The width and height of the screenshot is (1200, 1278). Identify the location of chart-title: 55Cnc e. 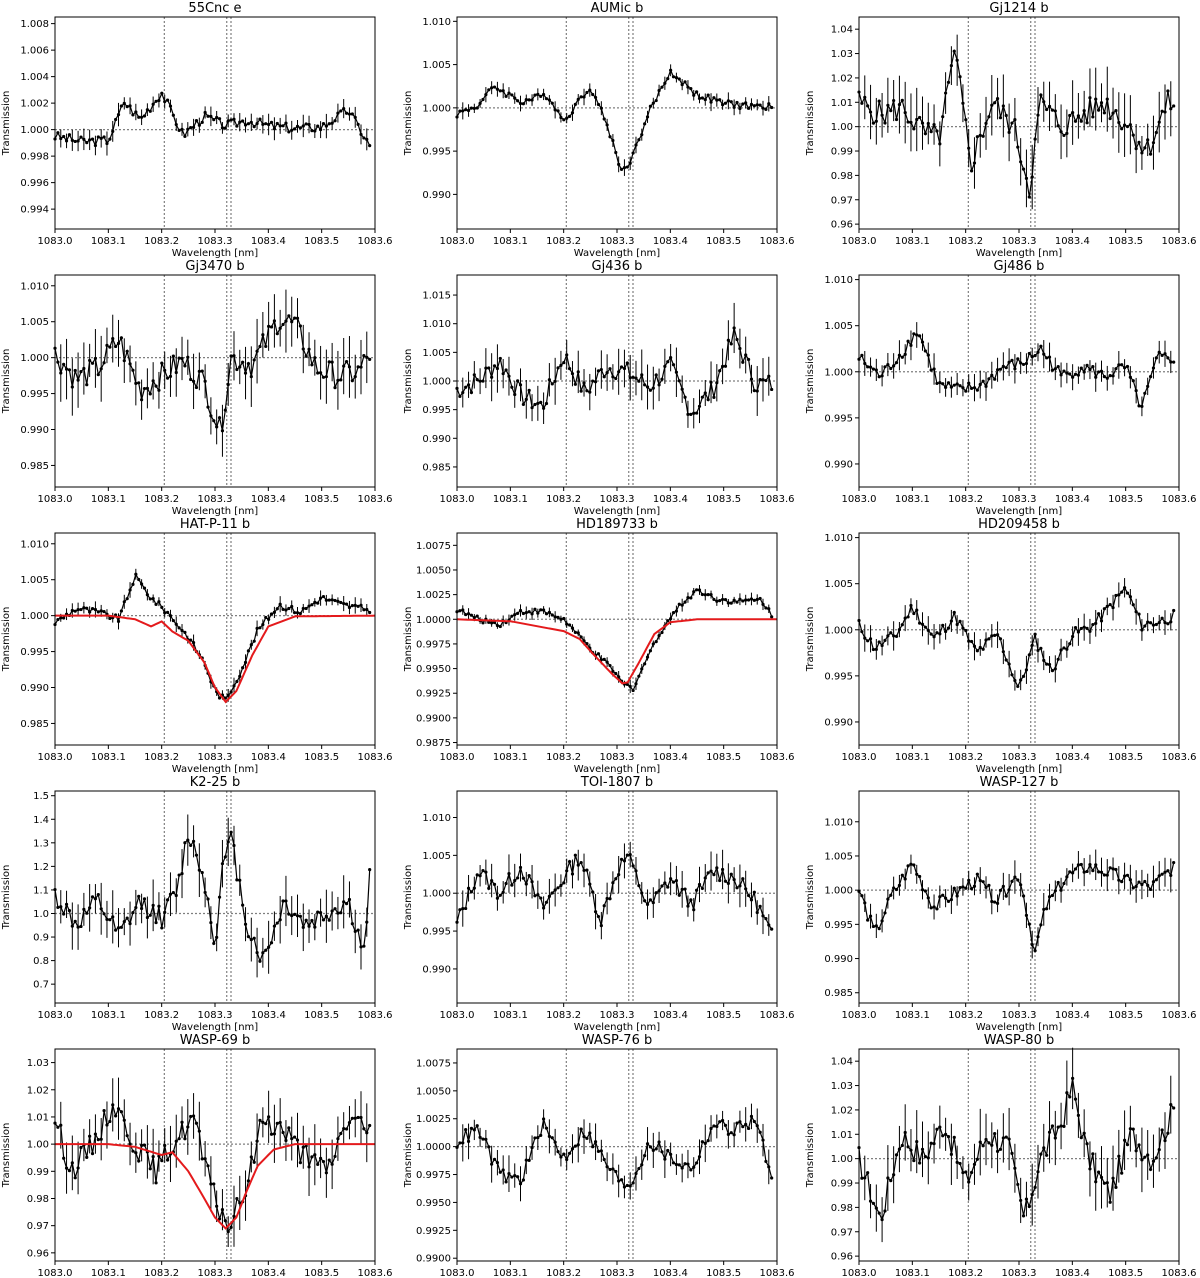
(214, 8).